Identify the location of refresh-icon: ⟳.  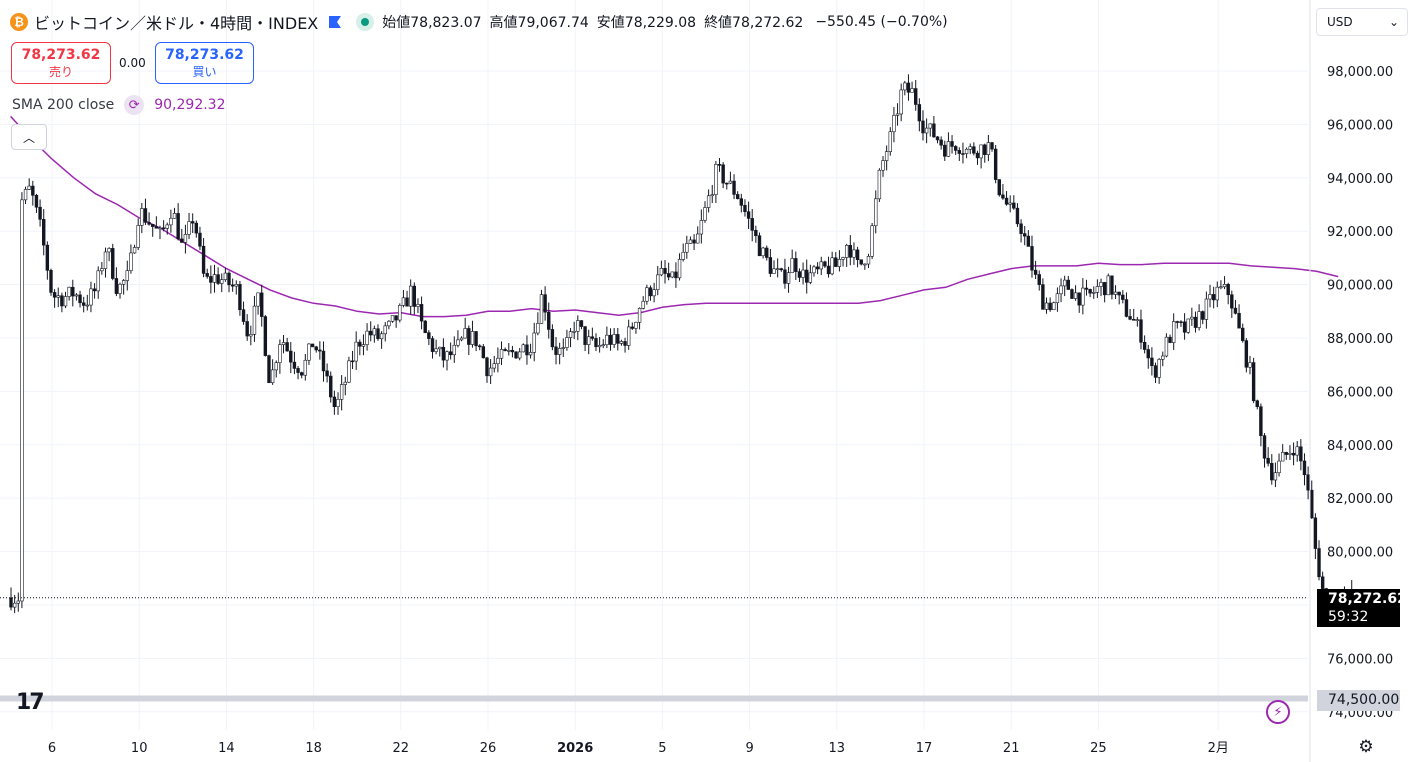
(134, 105).